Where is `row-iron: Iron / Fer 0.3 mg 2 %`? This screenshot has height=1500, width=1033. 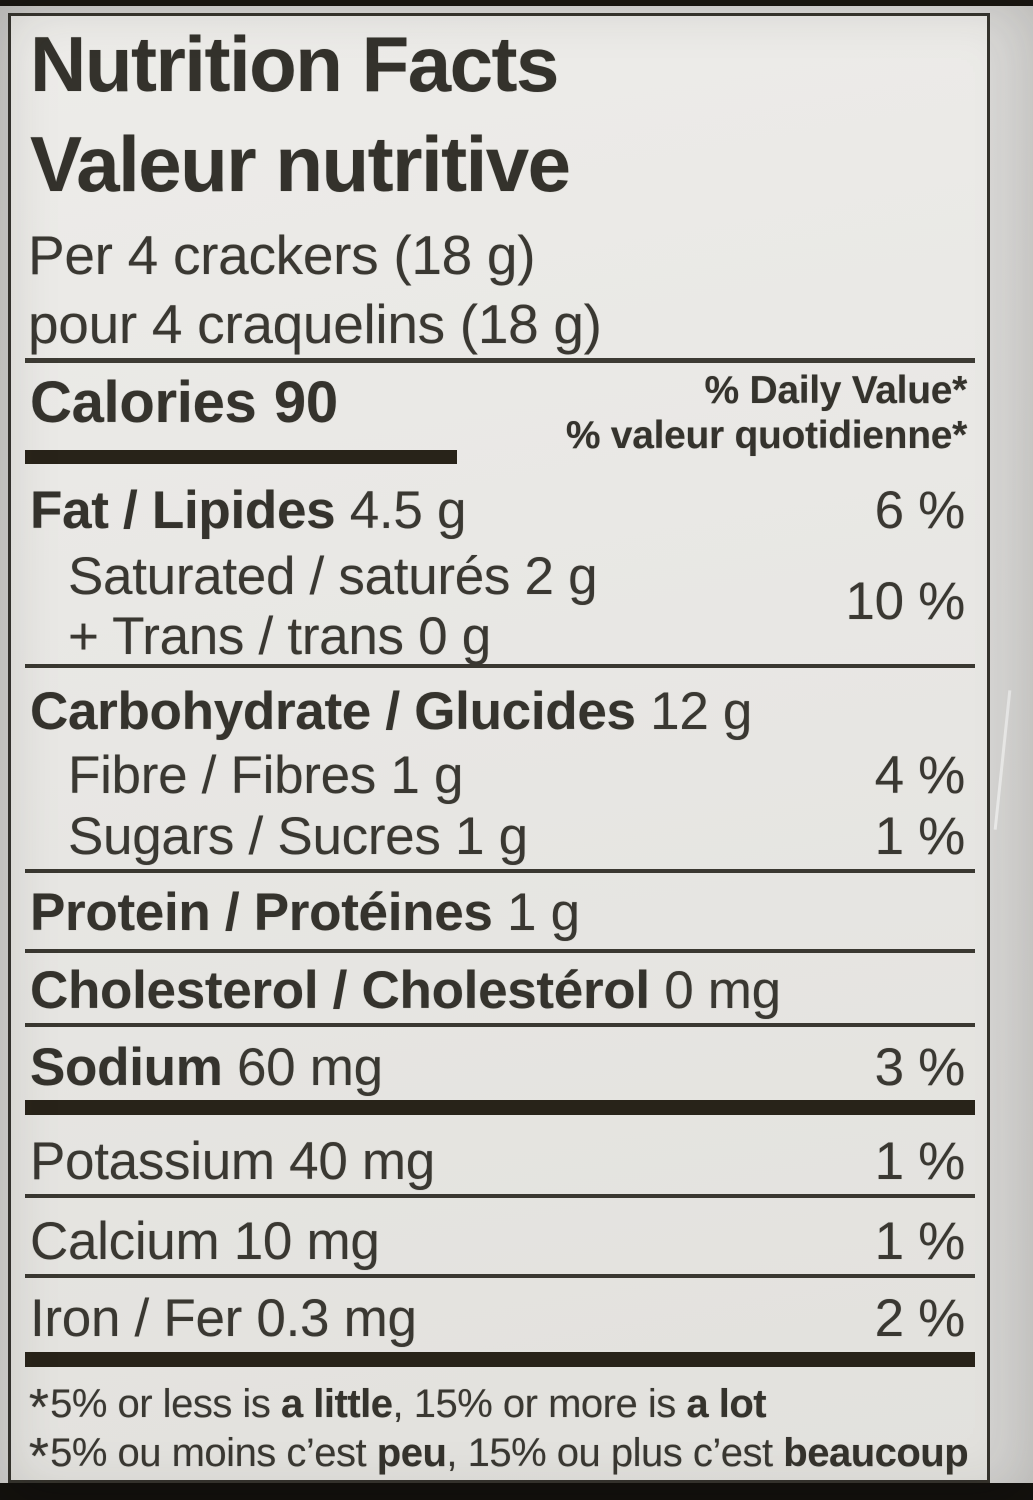 row-iron: Iron / Fer 0.3 mg 2 % is located at coordinates (497, 1318).